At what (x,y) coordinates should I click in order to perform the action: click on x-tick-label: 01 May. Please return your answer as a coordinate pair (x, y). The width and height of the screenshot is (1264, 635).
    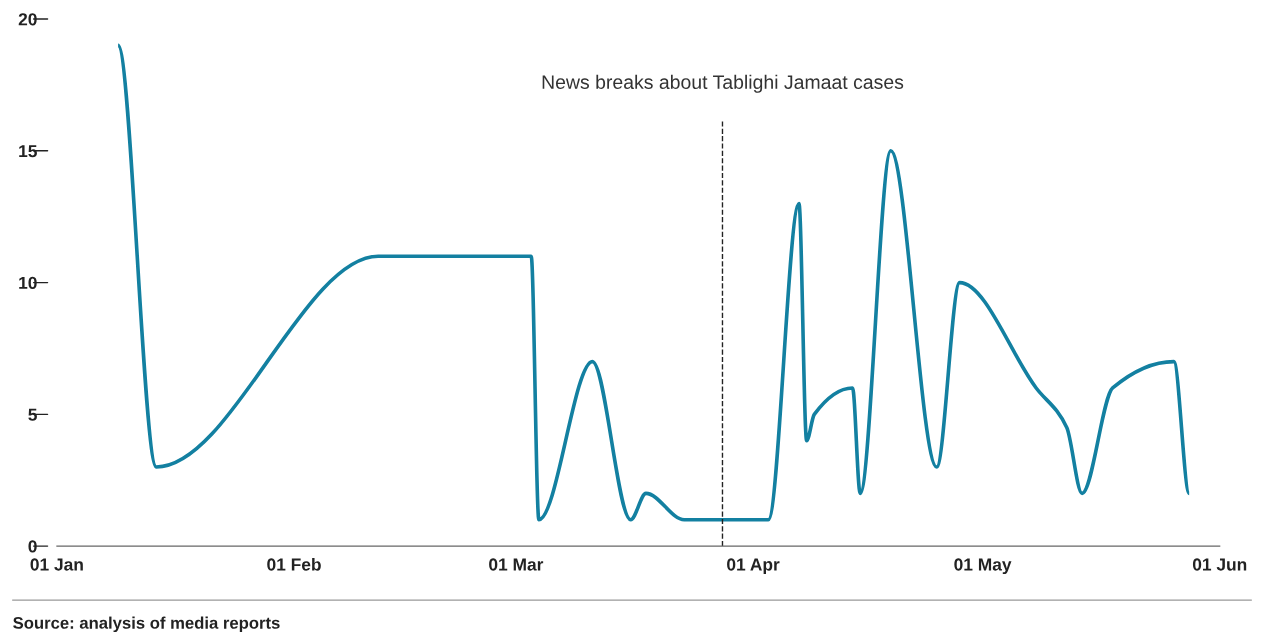
    Looking at the image, I should click on (983, 566).